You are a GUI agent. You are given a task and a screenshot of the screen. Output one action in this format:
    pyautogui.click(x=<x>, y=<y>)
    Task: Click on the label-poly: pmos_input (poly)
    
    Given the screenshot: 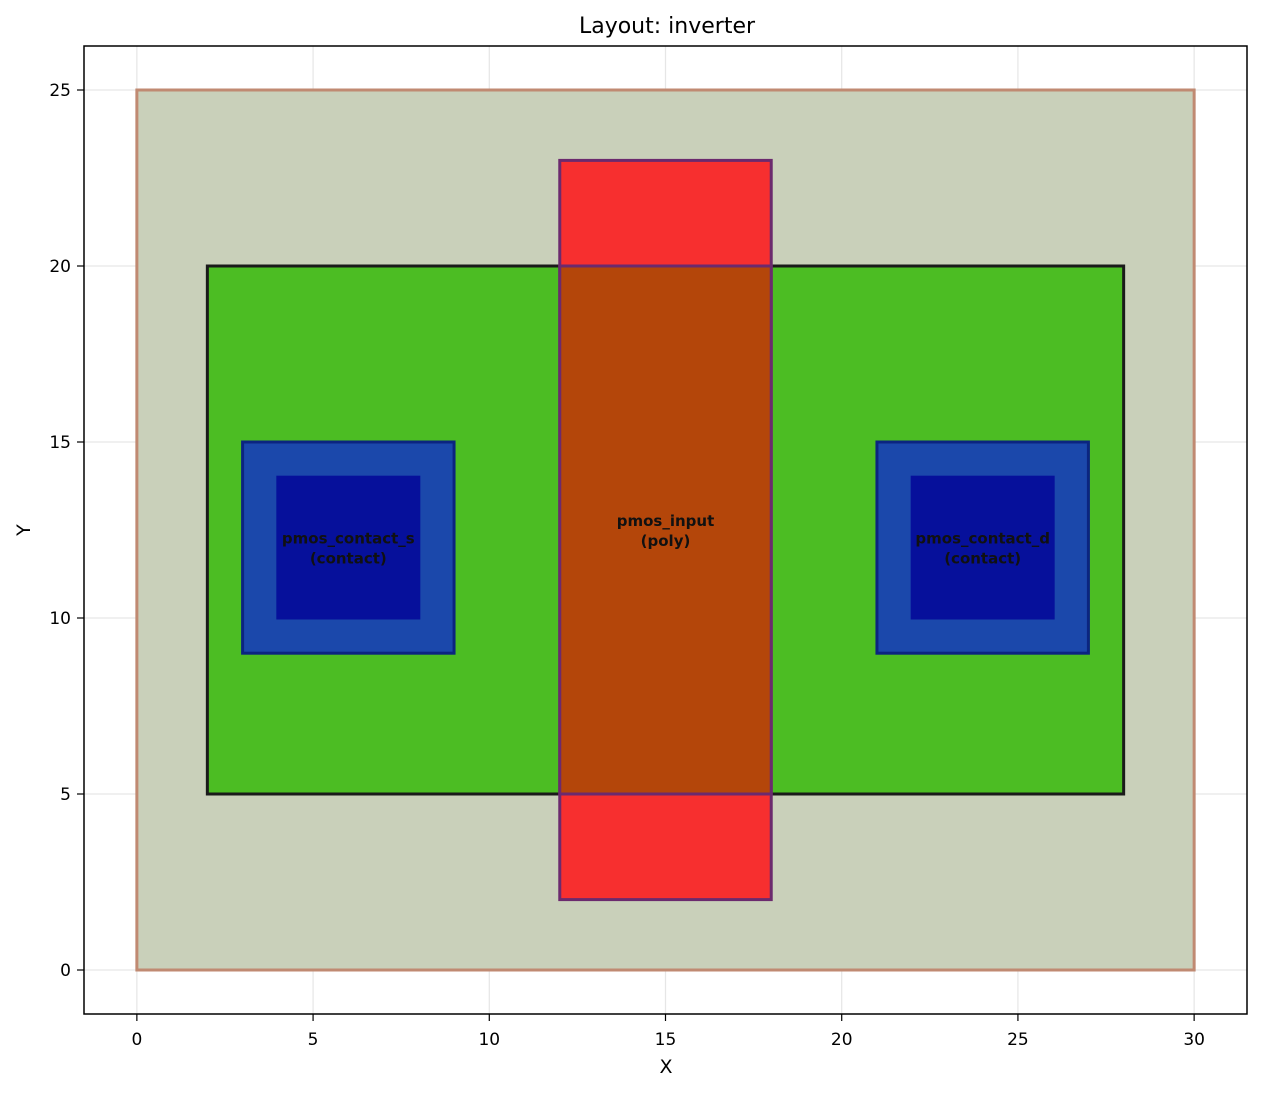 What is the action you would take?
    pyautogui.click(x=666, y=531)
    